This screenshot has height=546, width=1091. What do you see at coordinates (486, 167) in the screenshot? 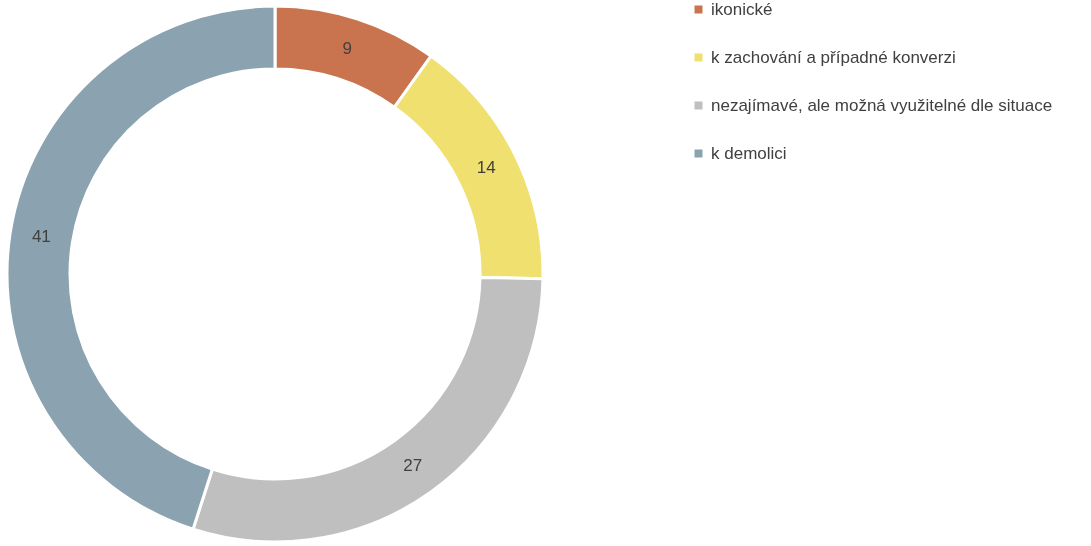
I see `data-label: 14` at bounding box center [486, 167].